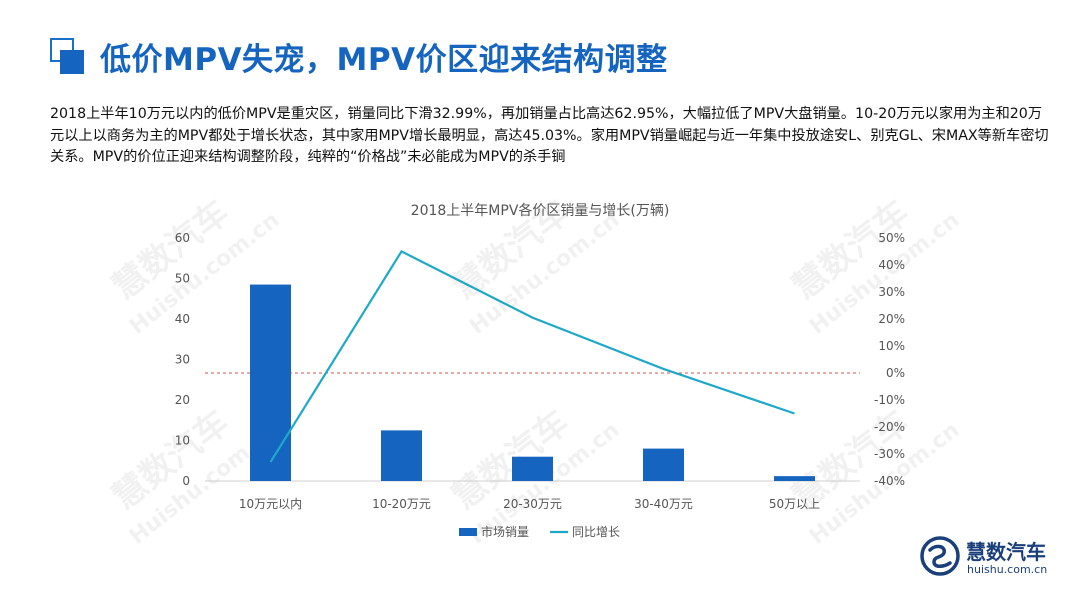  What do you see at coordinates (891, 265) in the screenshot?
I see `y-right-tick-label: 40%` at bounding box center [891, 265].